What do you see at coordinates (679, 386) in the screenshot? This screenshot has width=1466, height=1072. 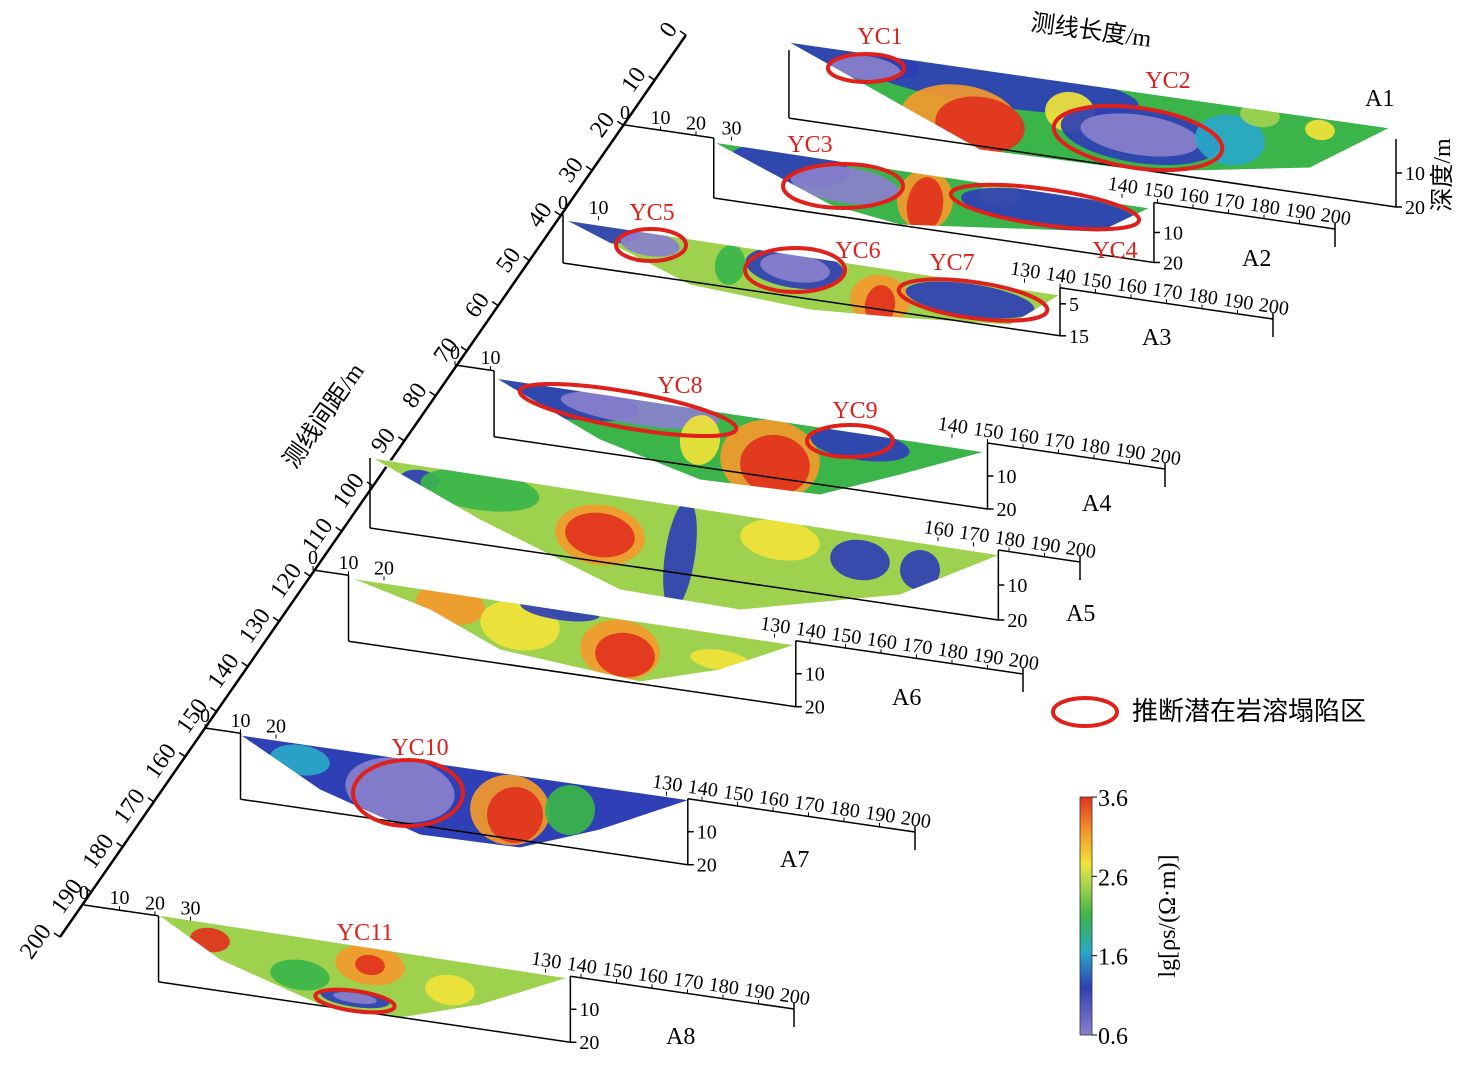 I see `anomaly-label: YC8` at bounding box center [679, 386].